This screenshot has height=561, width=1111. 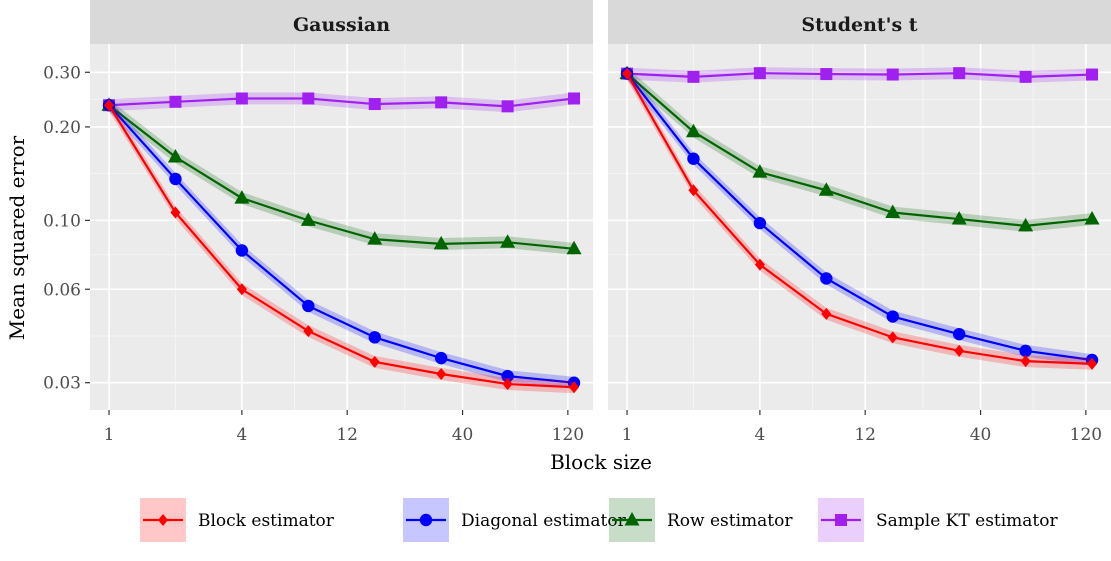 I want to click on legend-item-sample-kt-estimator: Sample KT estimator, so click(x=938, y=520).